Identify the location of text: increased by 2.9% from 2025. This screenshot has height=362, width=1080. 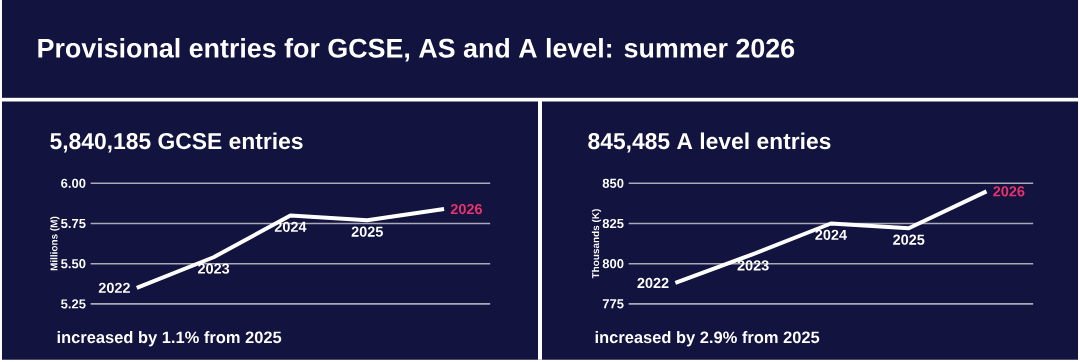
(707, 339).